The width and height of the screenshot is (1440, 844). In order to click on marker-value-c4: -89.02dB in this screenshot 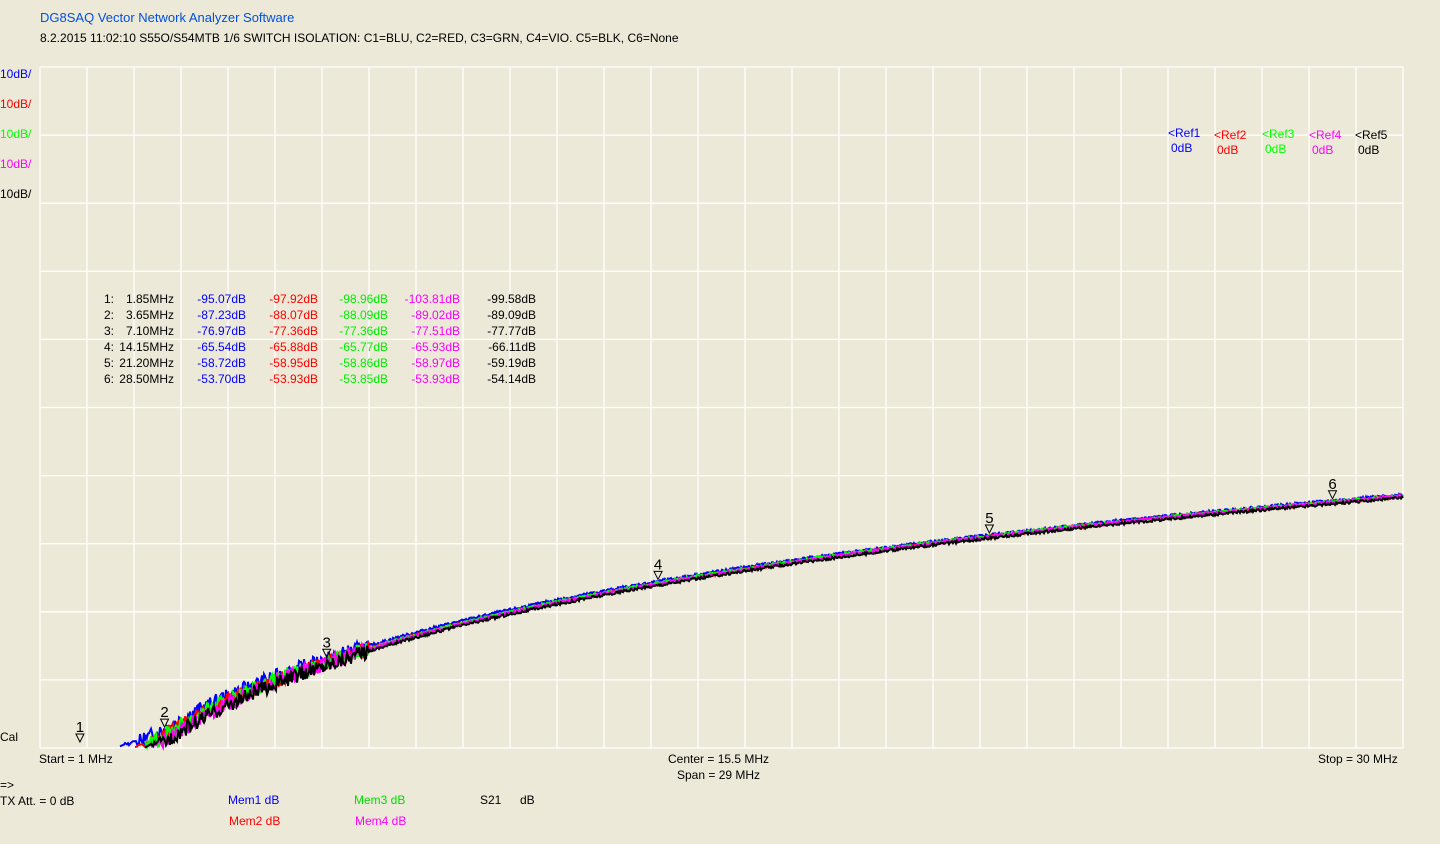, I will do `click(435, 315)`.